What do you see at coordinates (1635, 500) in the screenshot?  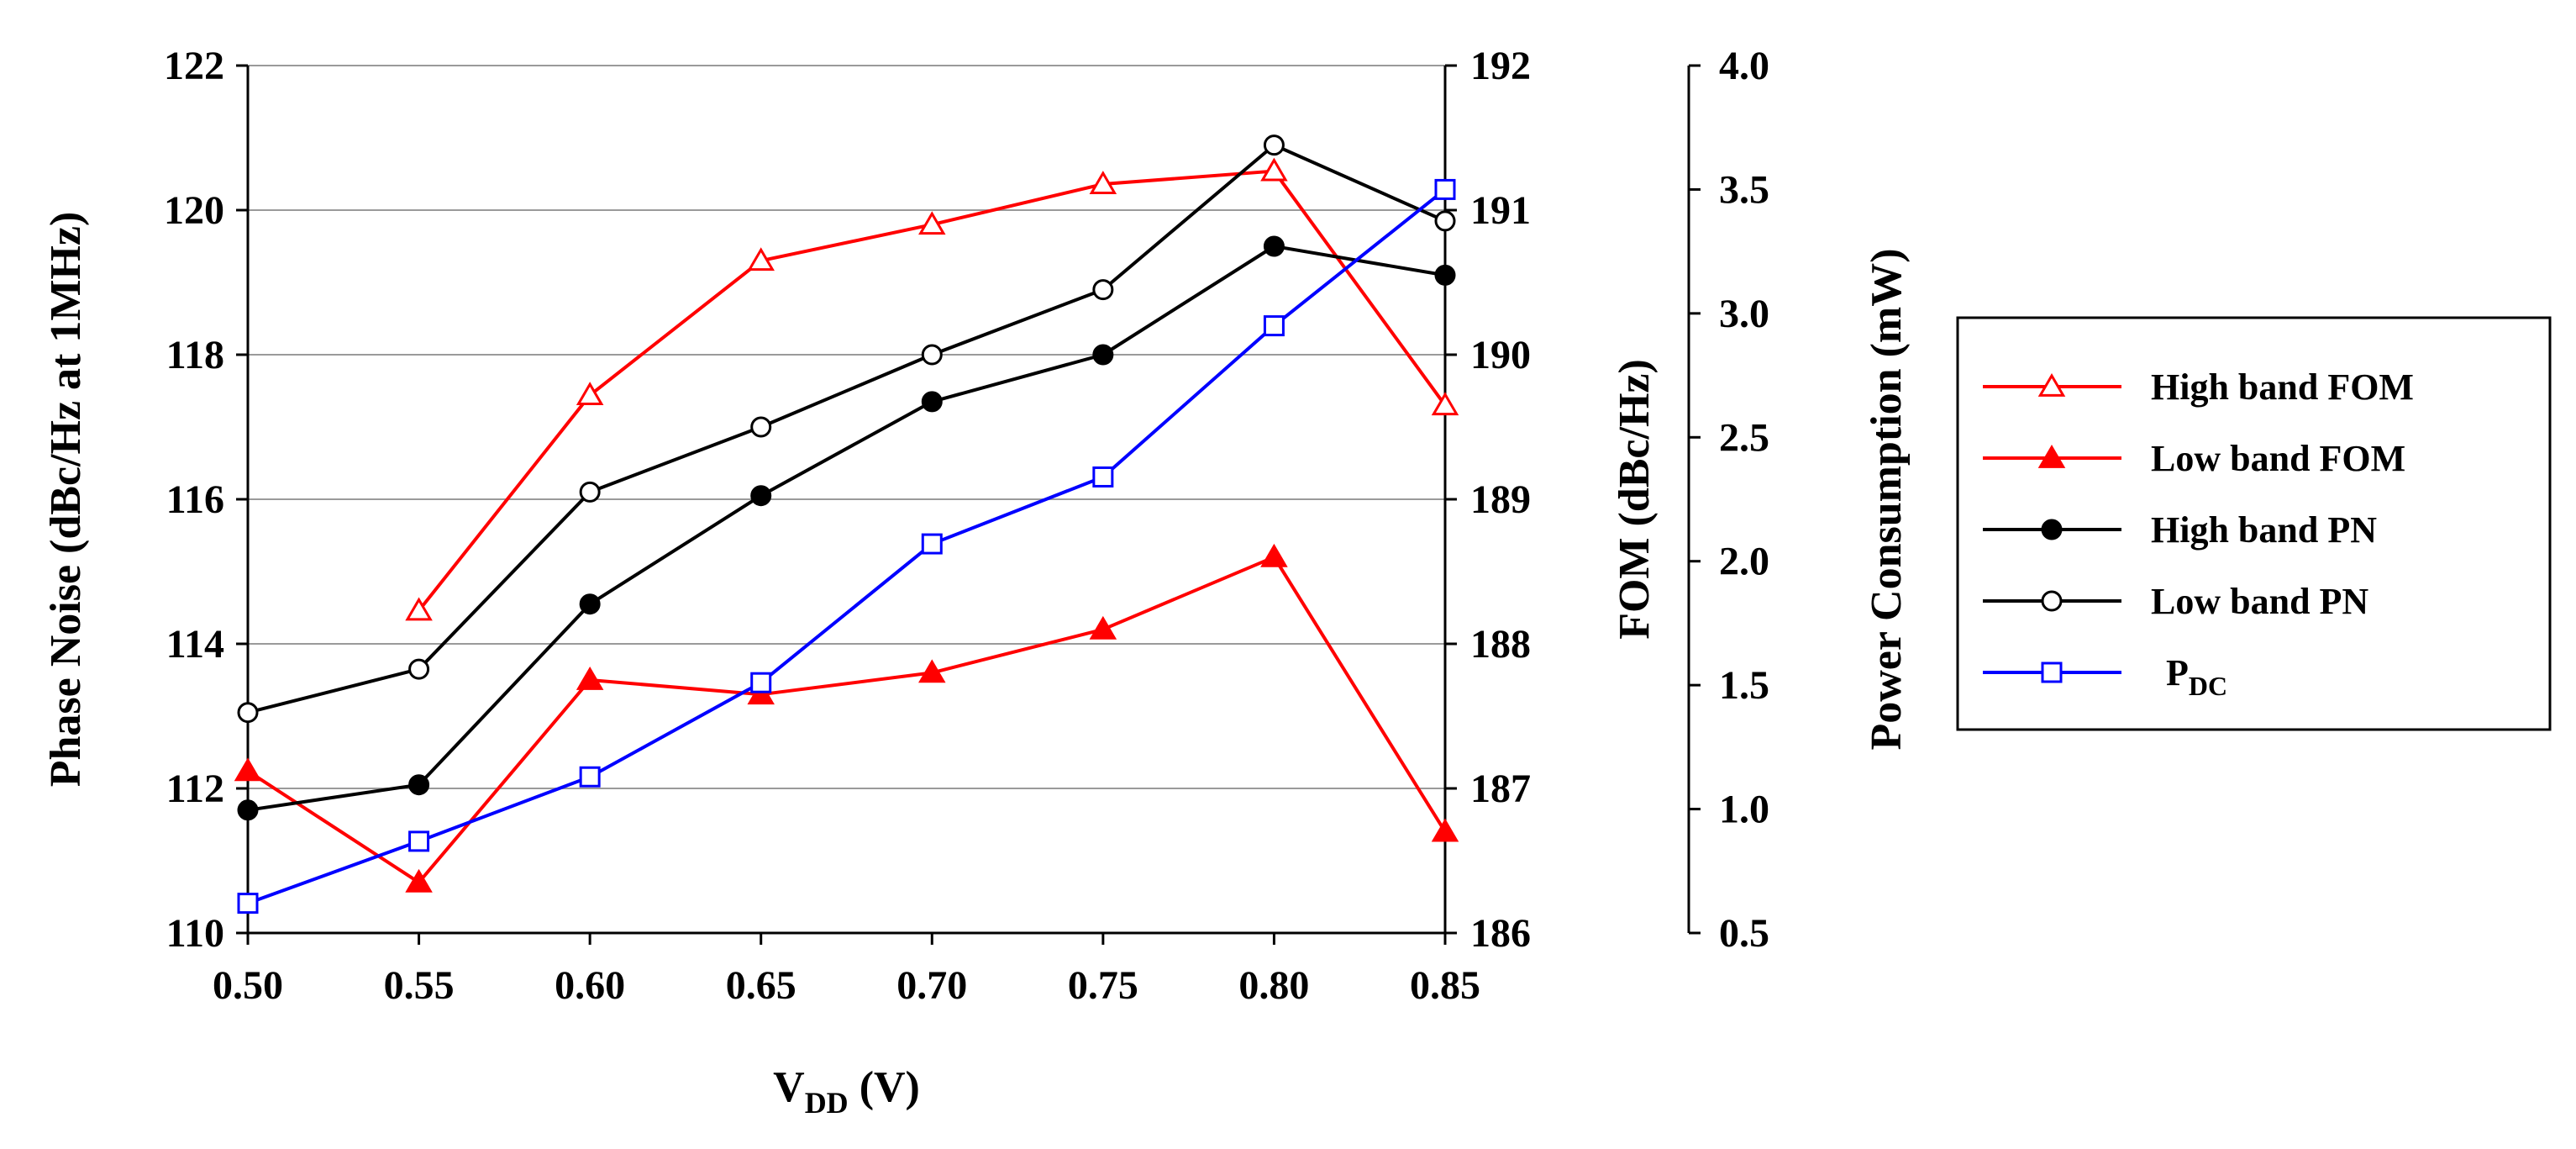 I see `fom-axis-title: FOM (dBc/Hz)` at bounding box center [1635, 500].